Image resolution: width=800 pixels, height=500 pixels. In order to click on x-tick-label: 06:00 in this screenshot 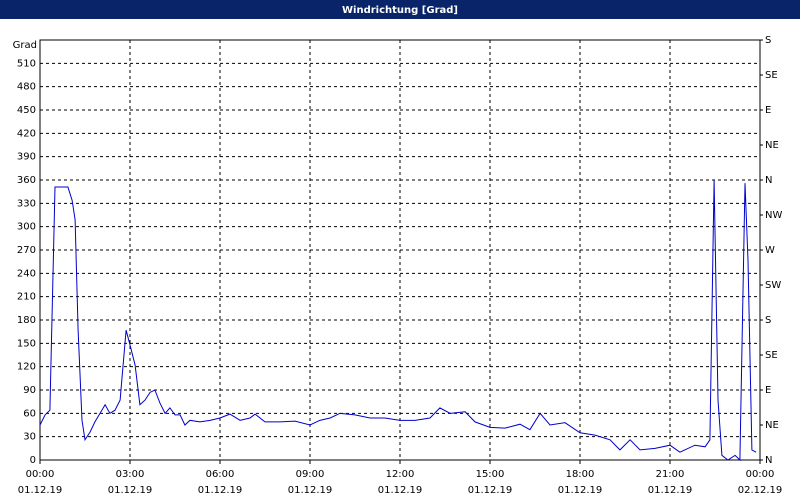, I will do `click(220, 474)`.